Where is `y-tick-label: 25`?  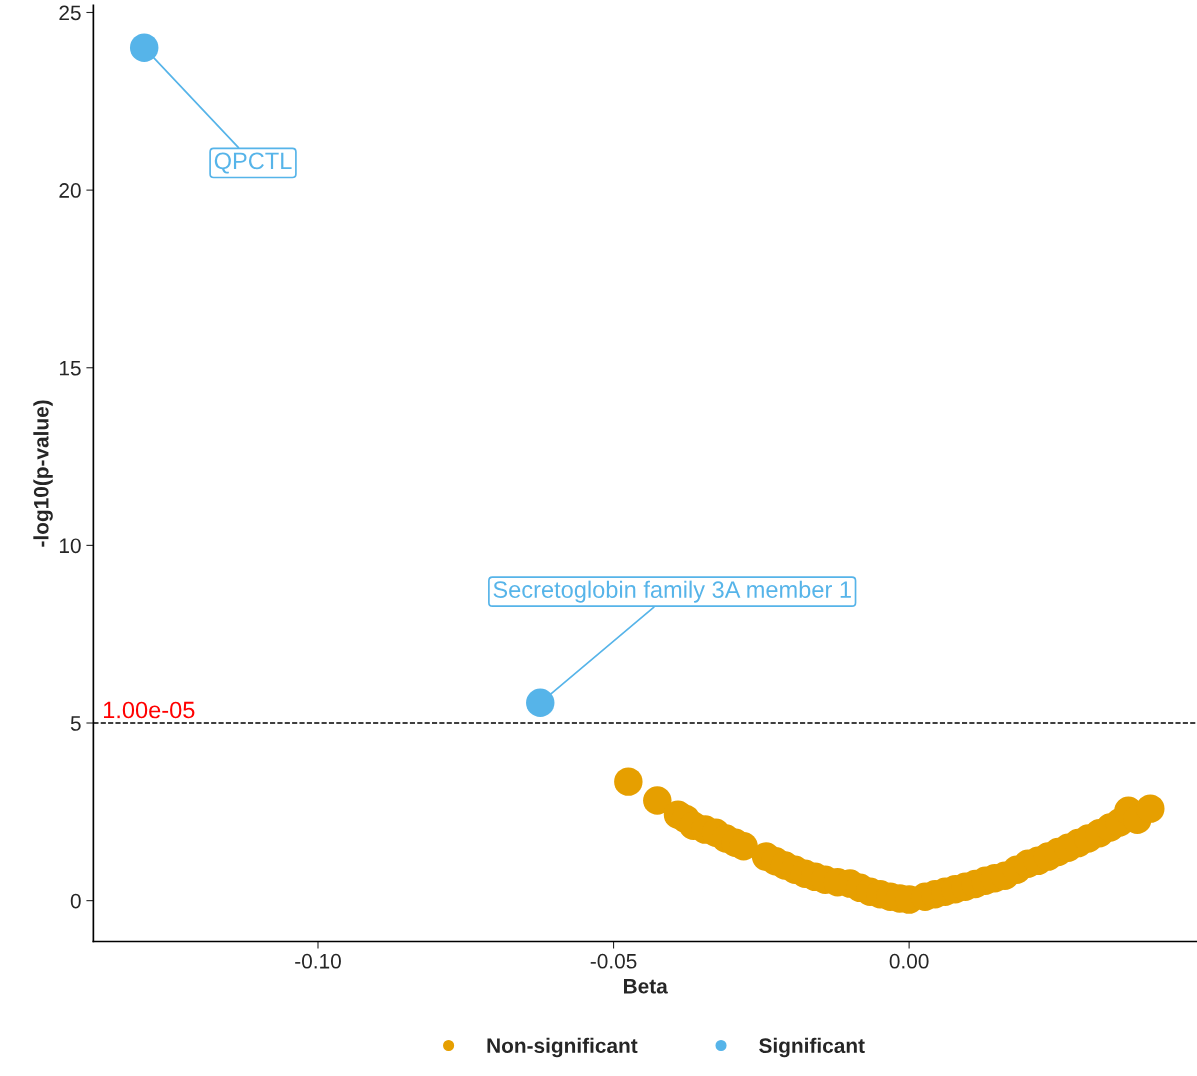
y-tick-label: 25 is located at coordinates (70, 13).